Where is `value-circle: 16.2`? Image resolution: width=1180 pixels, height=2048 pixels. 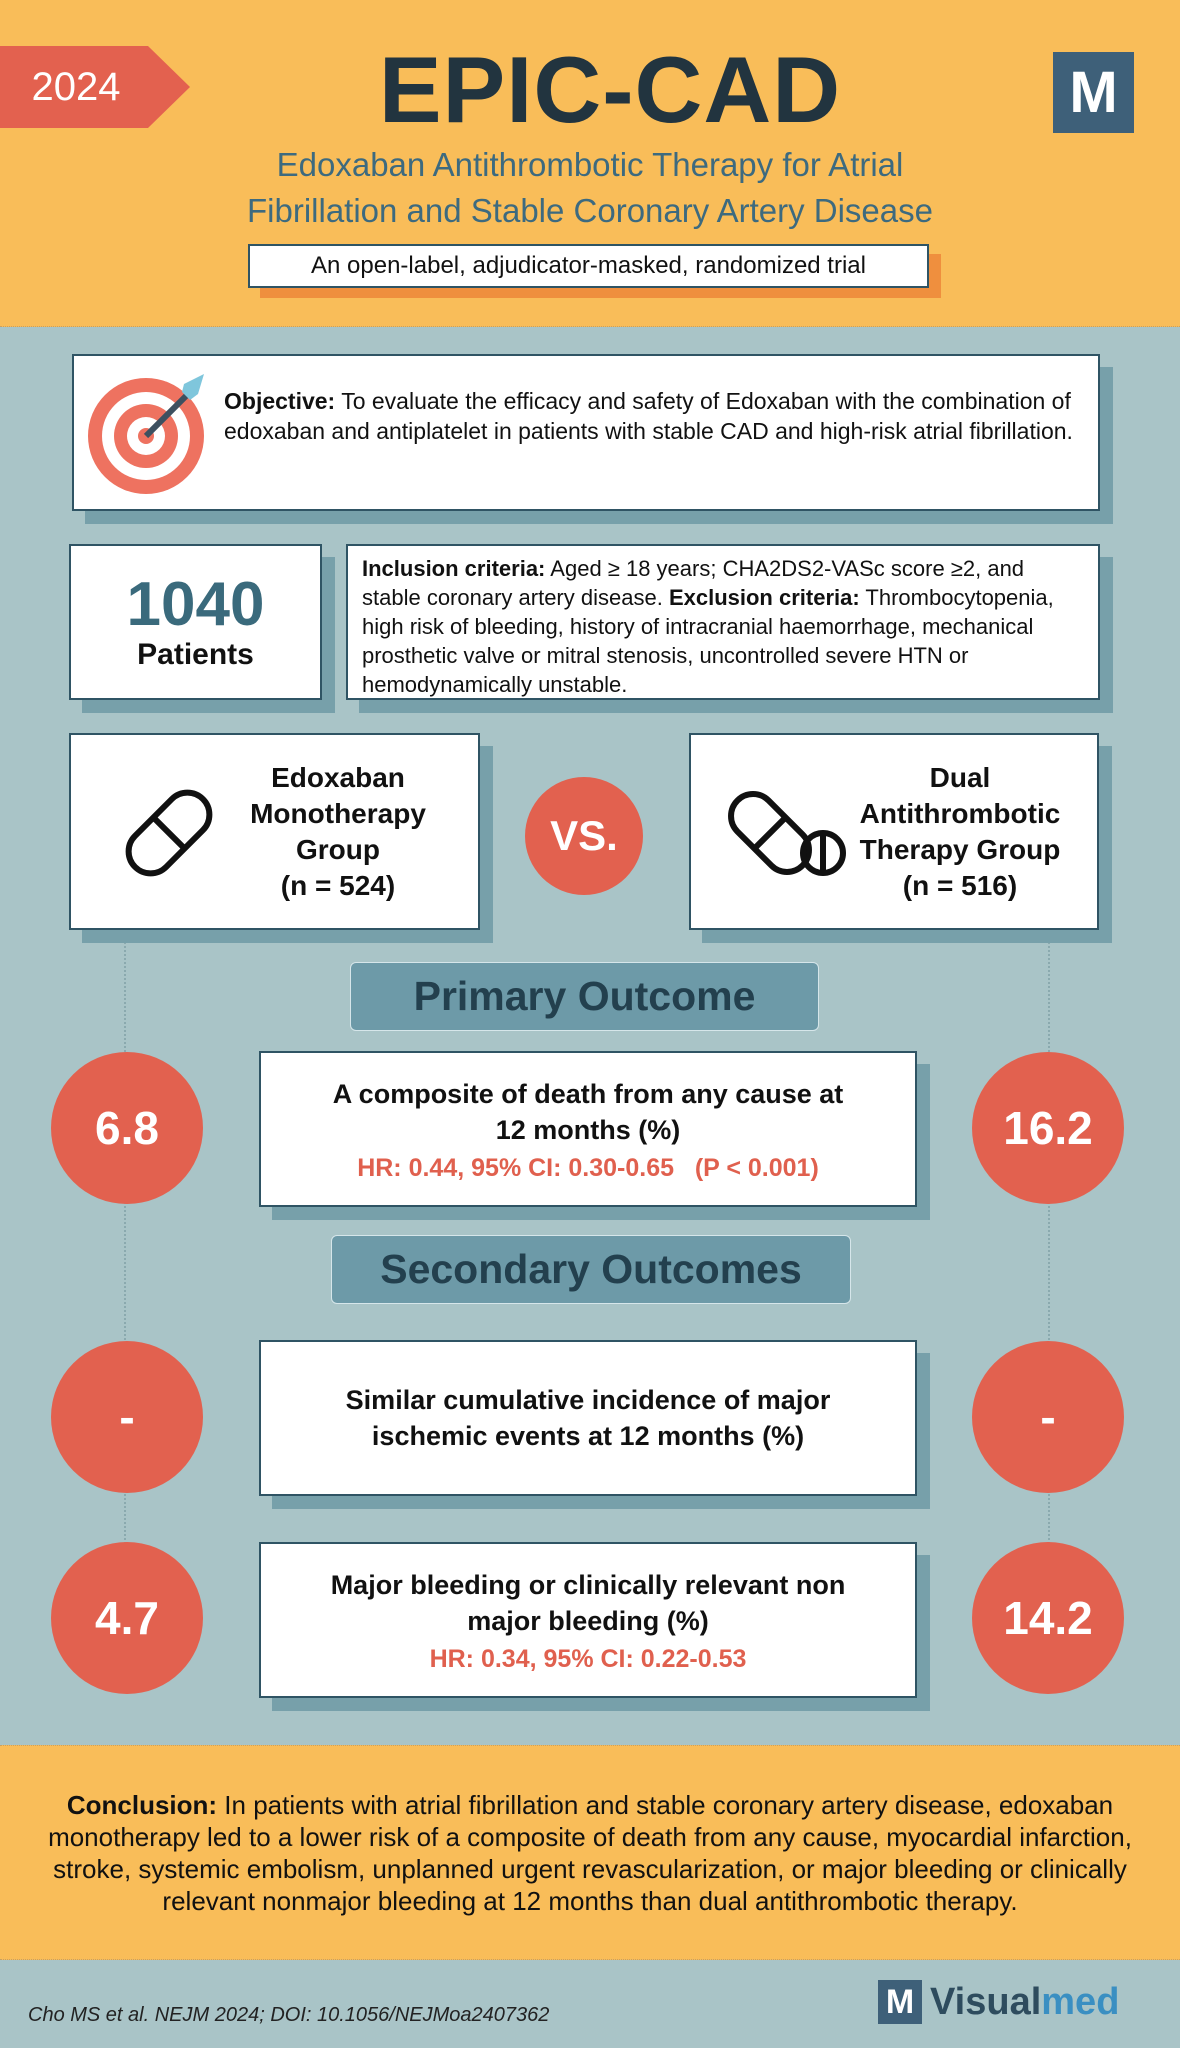 value-circle: 16.2 is located at coordinates (1048, 1128).